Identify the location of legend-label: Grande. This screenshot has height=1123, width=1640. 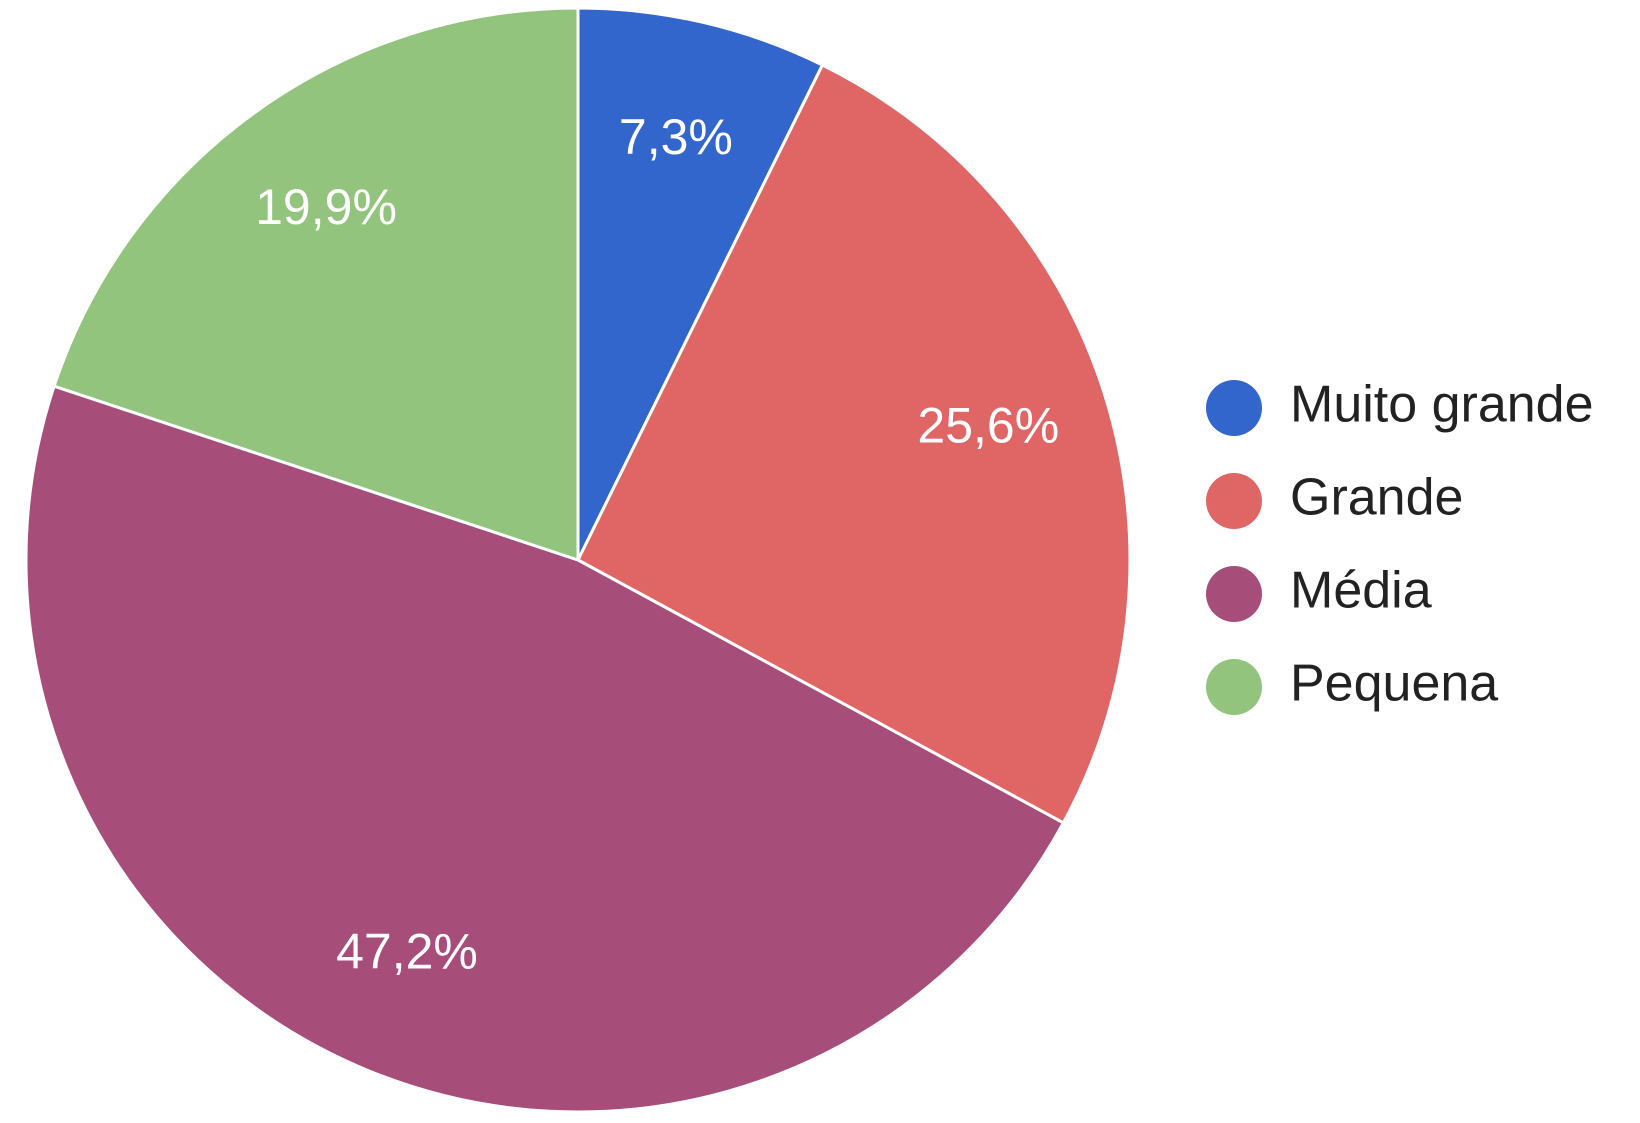
(1376, 498).